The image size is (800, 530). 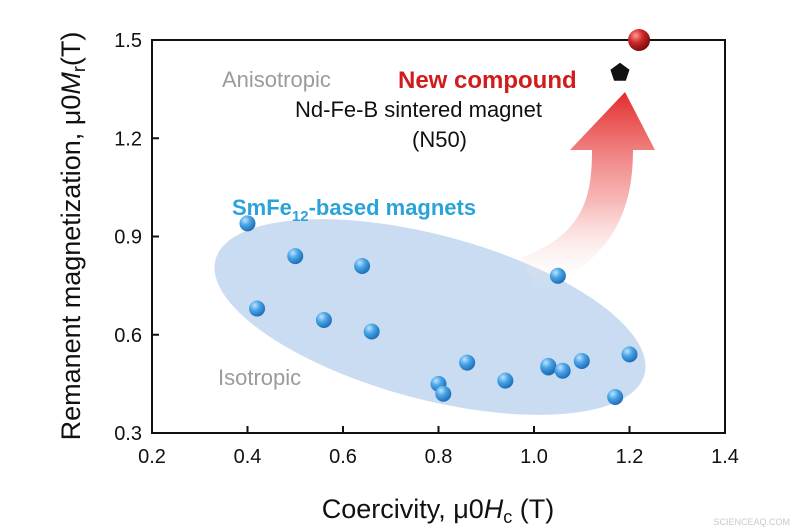 I want to click on x-axis: 0.2 0.4 0.6 0.8 1.0 1.2 1.4, so click(x=438, y=447).